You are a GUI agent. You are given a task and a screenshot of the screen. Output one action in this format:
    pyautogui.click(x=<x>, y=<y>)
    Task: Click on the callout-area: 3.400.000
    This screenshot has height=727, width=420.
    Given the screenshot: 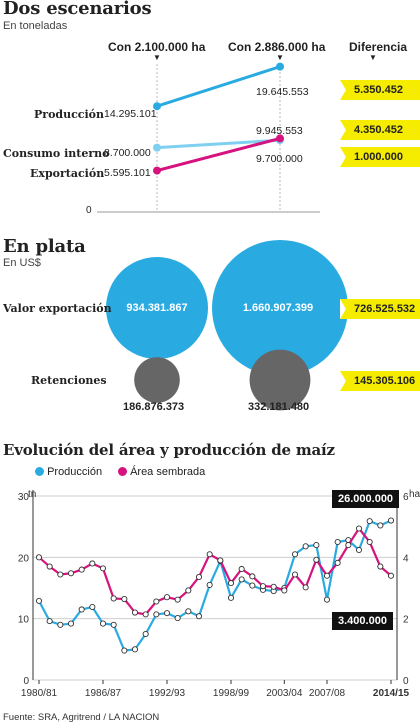 What is the action you would take?
    pyautogui.click(x=362, y=621)
    